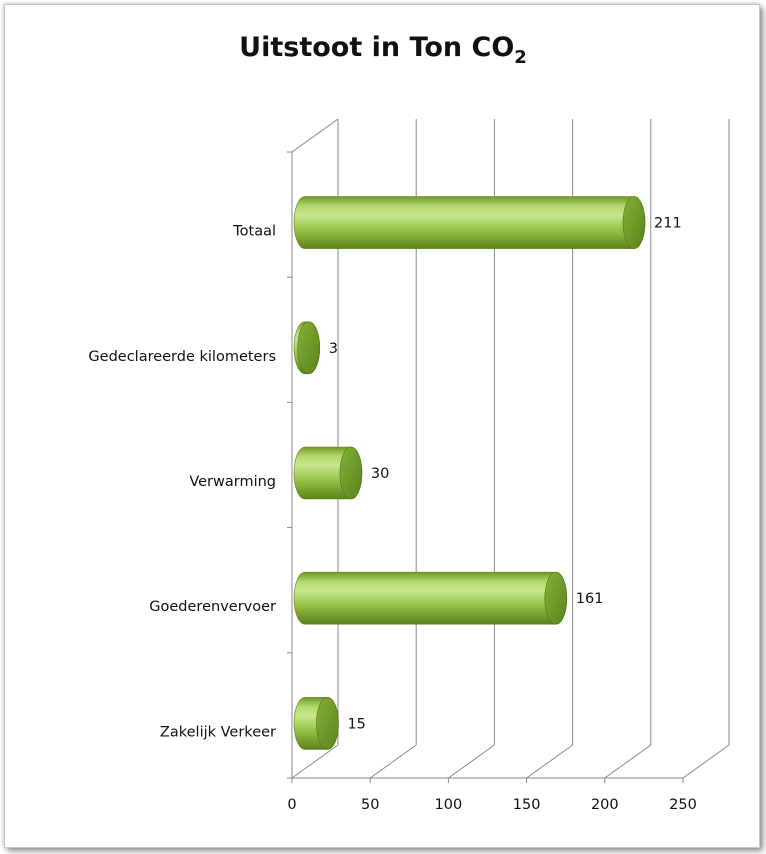  What do you see at coordinates (380, 474) in the screenshot?
I see `data-label-2: 30` at bounding box center [380, 474].